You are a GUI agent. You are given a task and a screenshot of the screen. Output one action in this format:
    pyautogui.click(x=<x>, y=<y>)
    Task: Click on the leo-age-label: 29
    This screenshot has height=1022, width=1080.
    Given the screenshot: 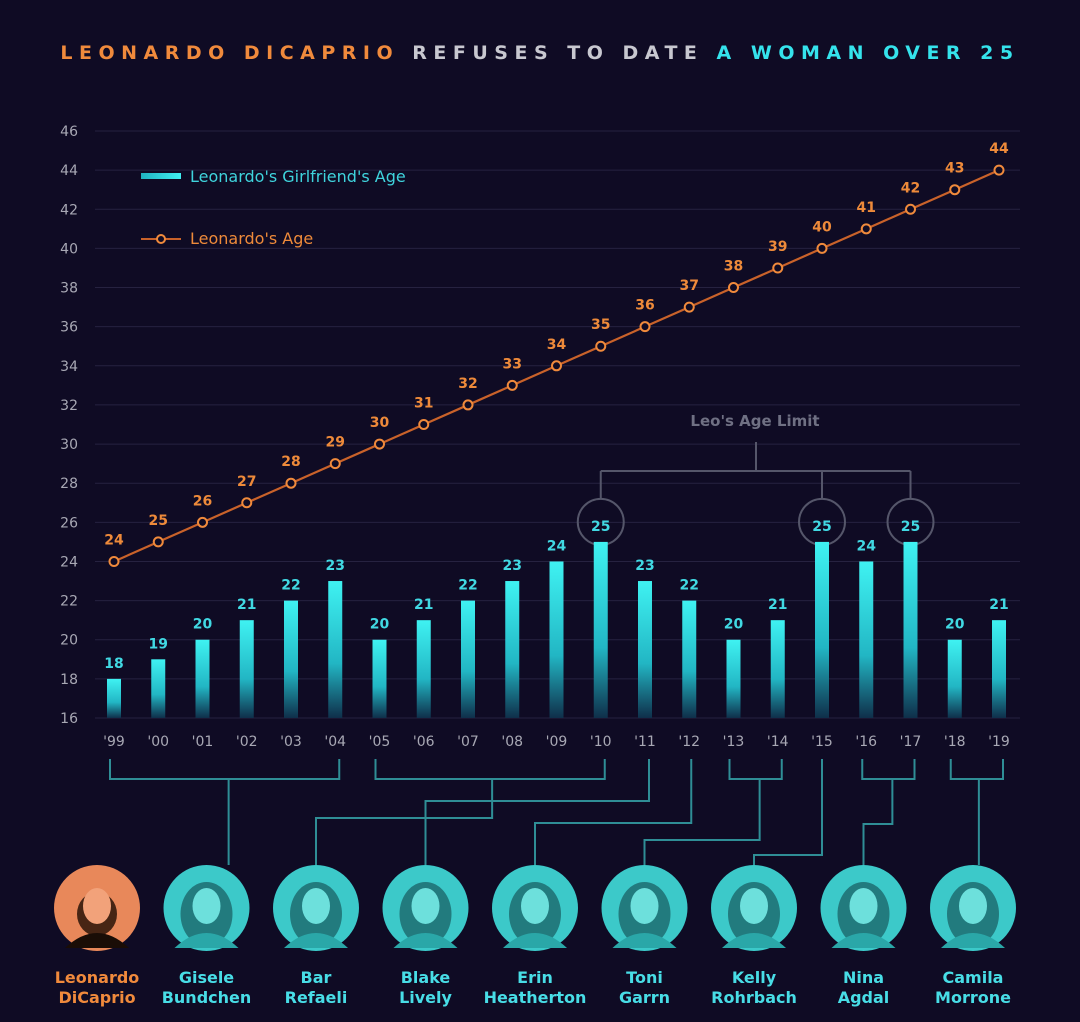 What is the action you would take?
    pyautogui.click(x=335, y=443)
    